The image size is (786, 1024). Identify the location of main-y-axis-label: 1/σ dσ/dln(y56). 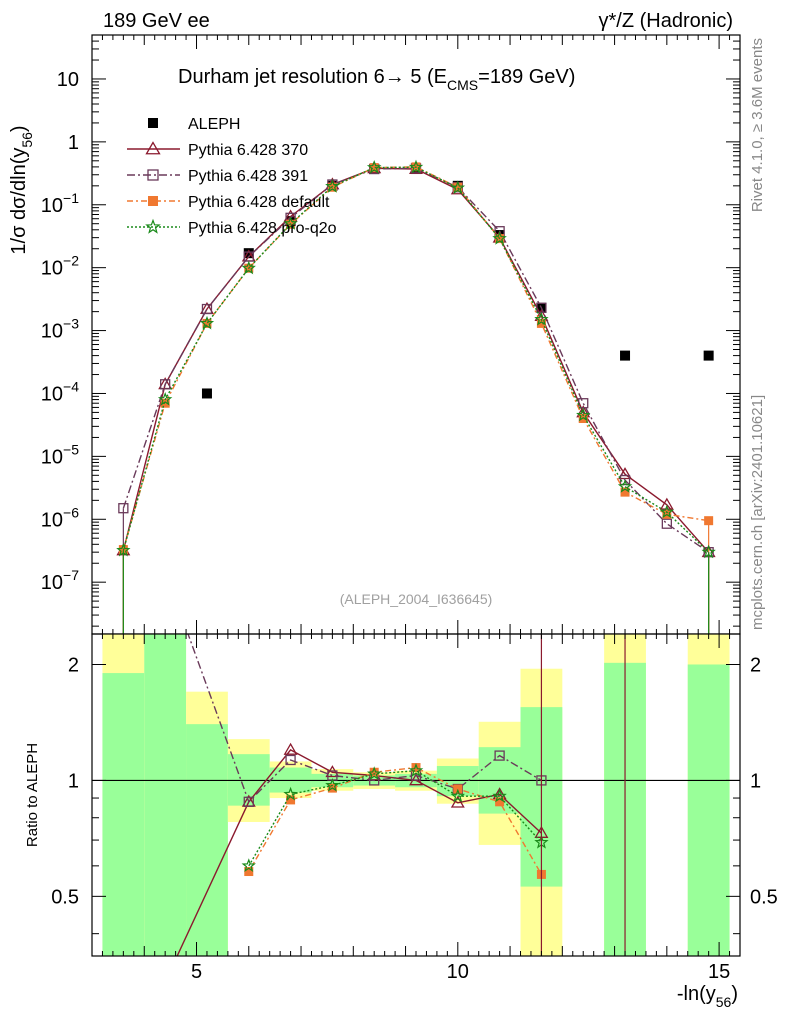
(21, 189).